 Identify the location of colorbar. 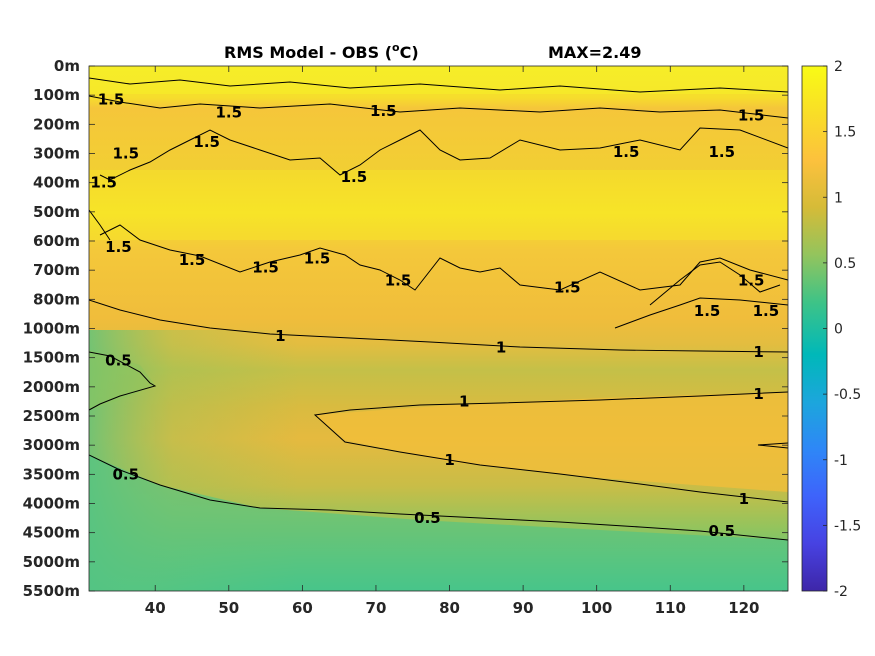
(814, 328).